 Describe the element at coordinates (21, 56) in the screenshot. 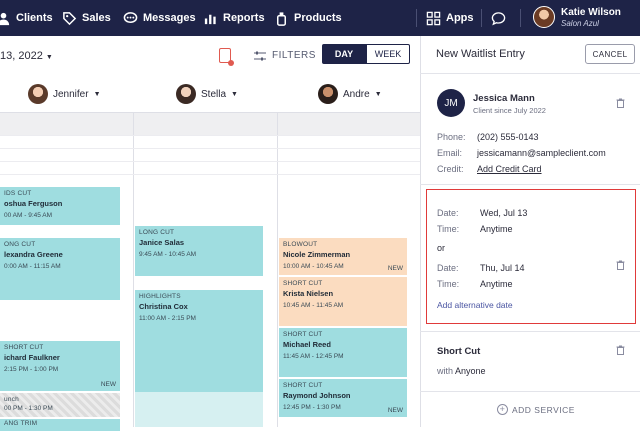

I see `date-label: 13, 2022` at that location.